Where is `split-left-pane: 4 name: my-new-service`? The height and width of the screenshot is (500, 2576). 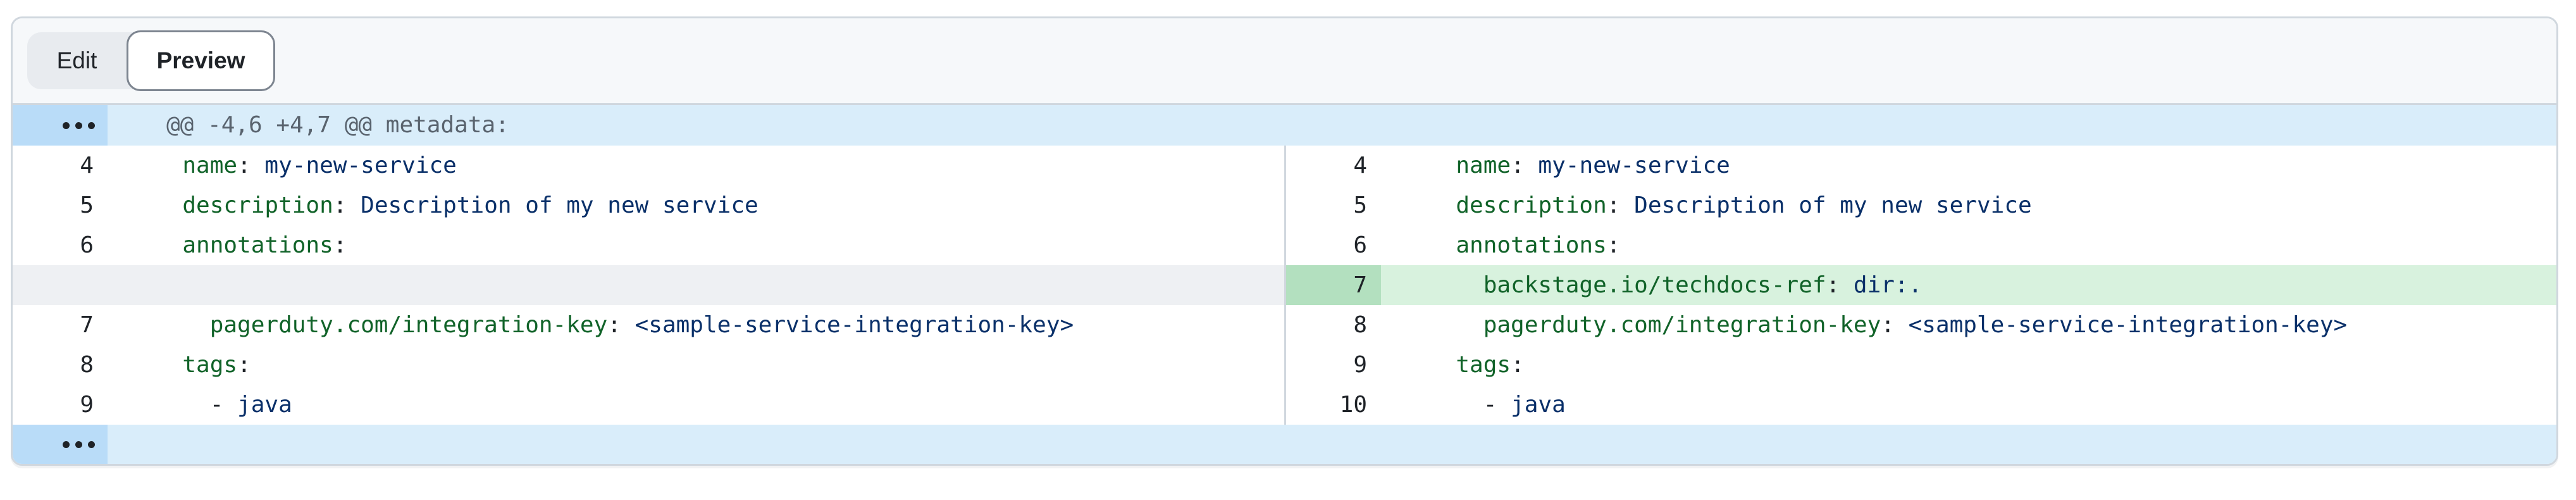 split-left-pane: 4 name: my-new-service is located at coordinates (649, 166).